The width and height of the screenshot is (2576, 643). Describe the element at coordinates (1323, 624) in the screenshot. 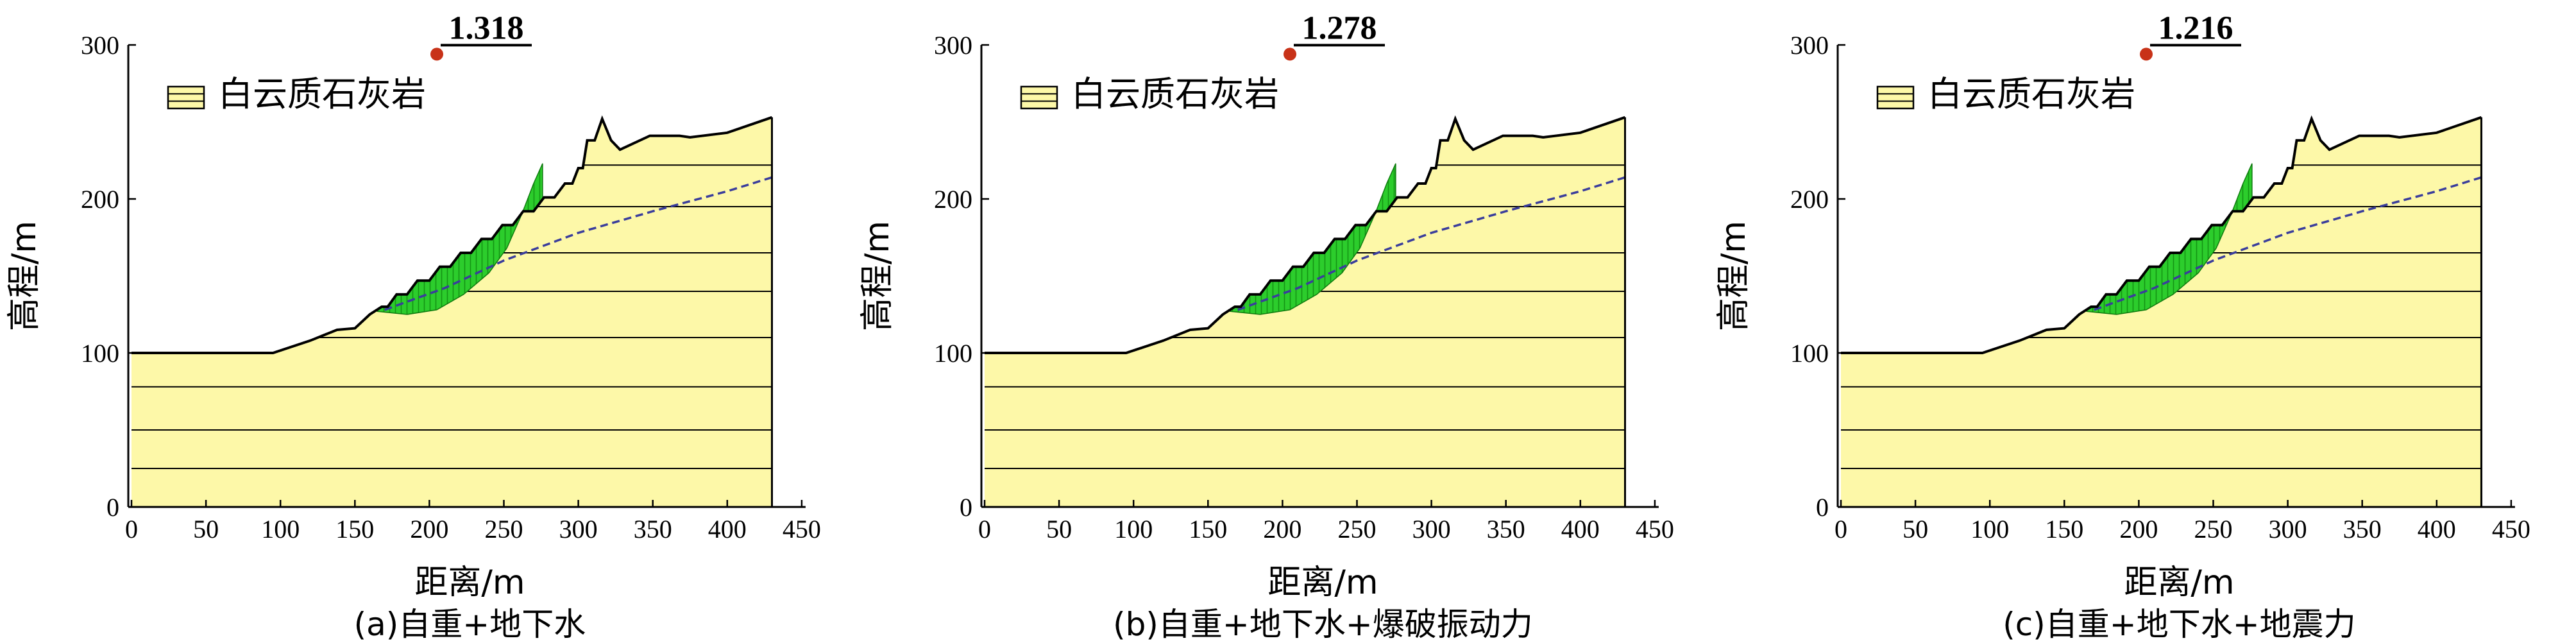

I see `panel-caption: (b)自重+地下水+爆破振动力` at that location.